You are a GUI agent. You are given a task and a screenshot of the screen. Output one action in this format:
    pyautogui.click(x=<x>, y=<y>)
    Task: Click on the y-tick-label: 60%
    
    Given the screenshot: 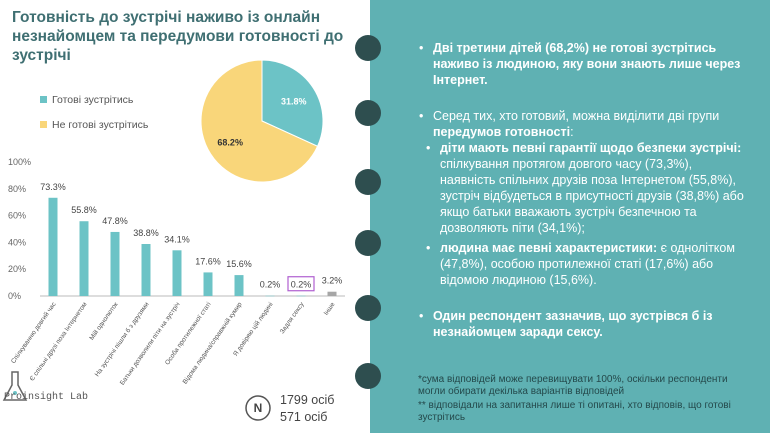 What is the action you would take?
    pyautogui.click(x=17, y=216)
    